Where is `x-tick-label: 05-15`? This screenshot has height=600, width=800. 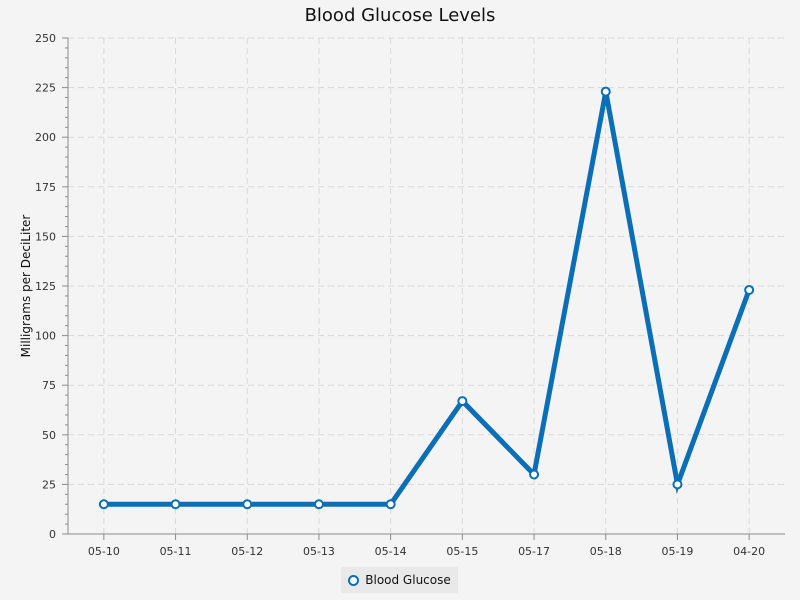 x-tick-label: 05-15 is located at coordinates (462, 551).